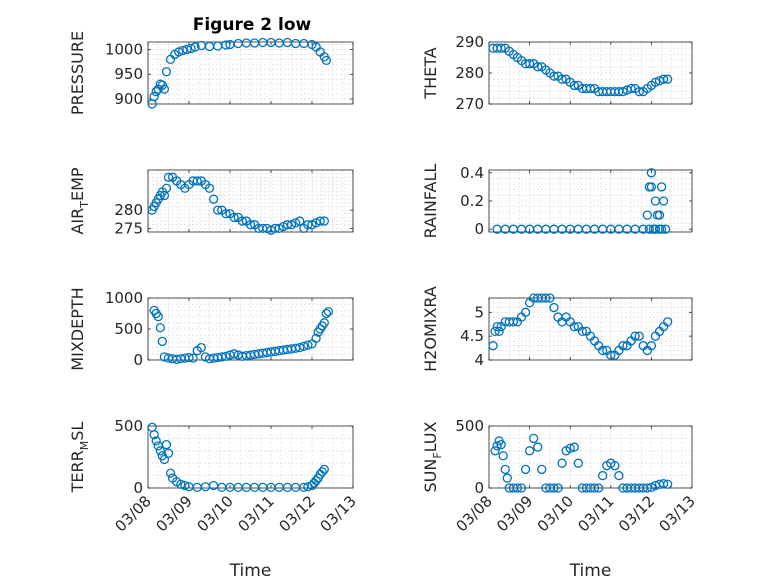 This screenshot has width=778, height=583. Describe the element at coordinates (432, 456) in the screenshot. I see `y-axis-label: SUNFLUX` at that location.